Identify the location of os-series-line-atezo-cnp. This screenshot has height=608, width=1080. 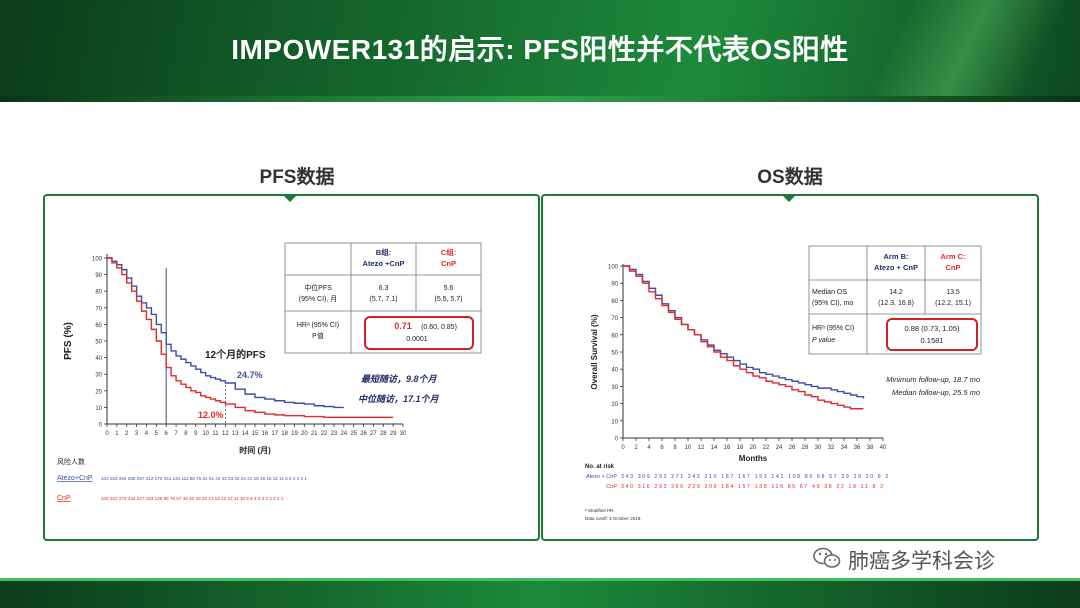
(744, 332).